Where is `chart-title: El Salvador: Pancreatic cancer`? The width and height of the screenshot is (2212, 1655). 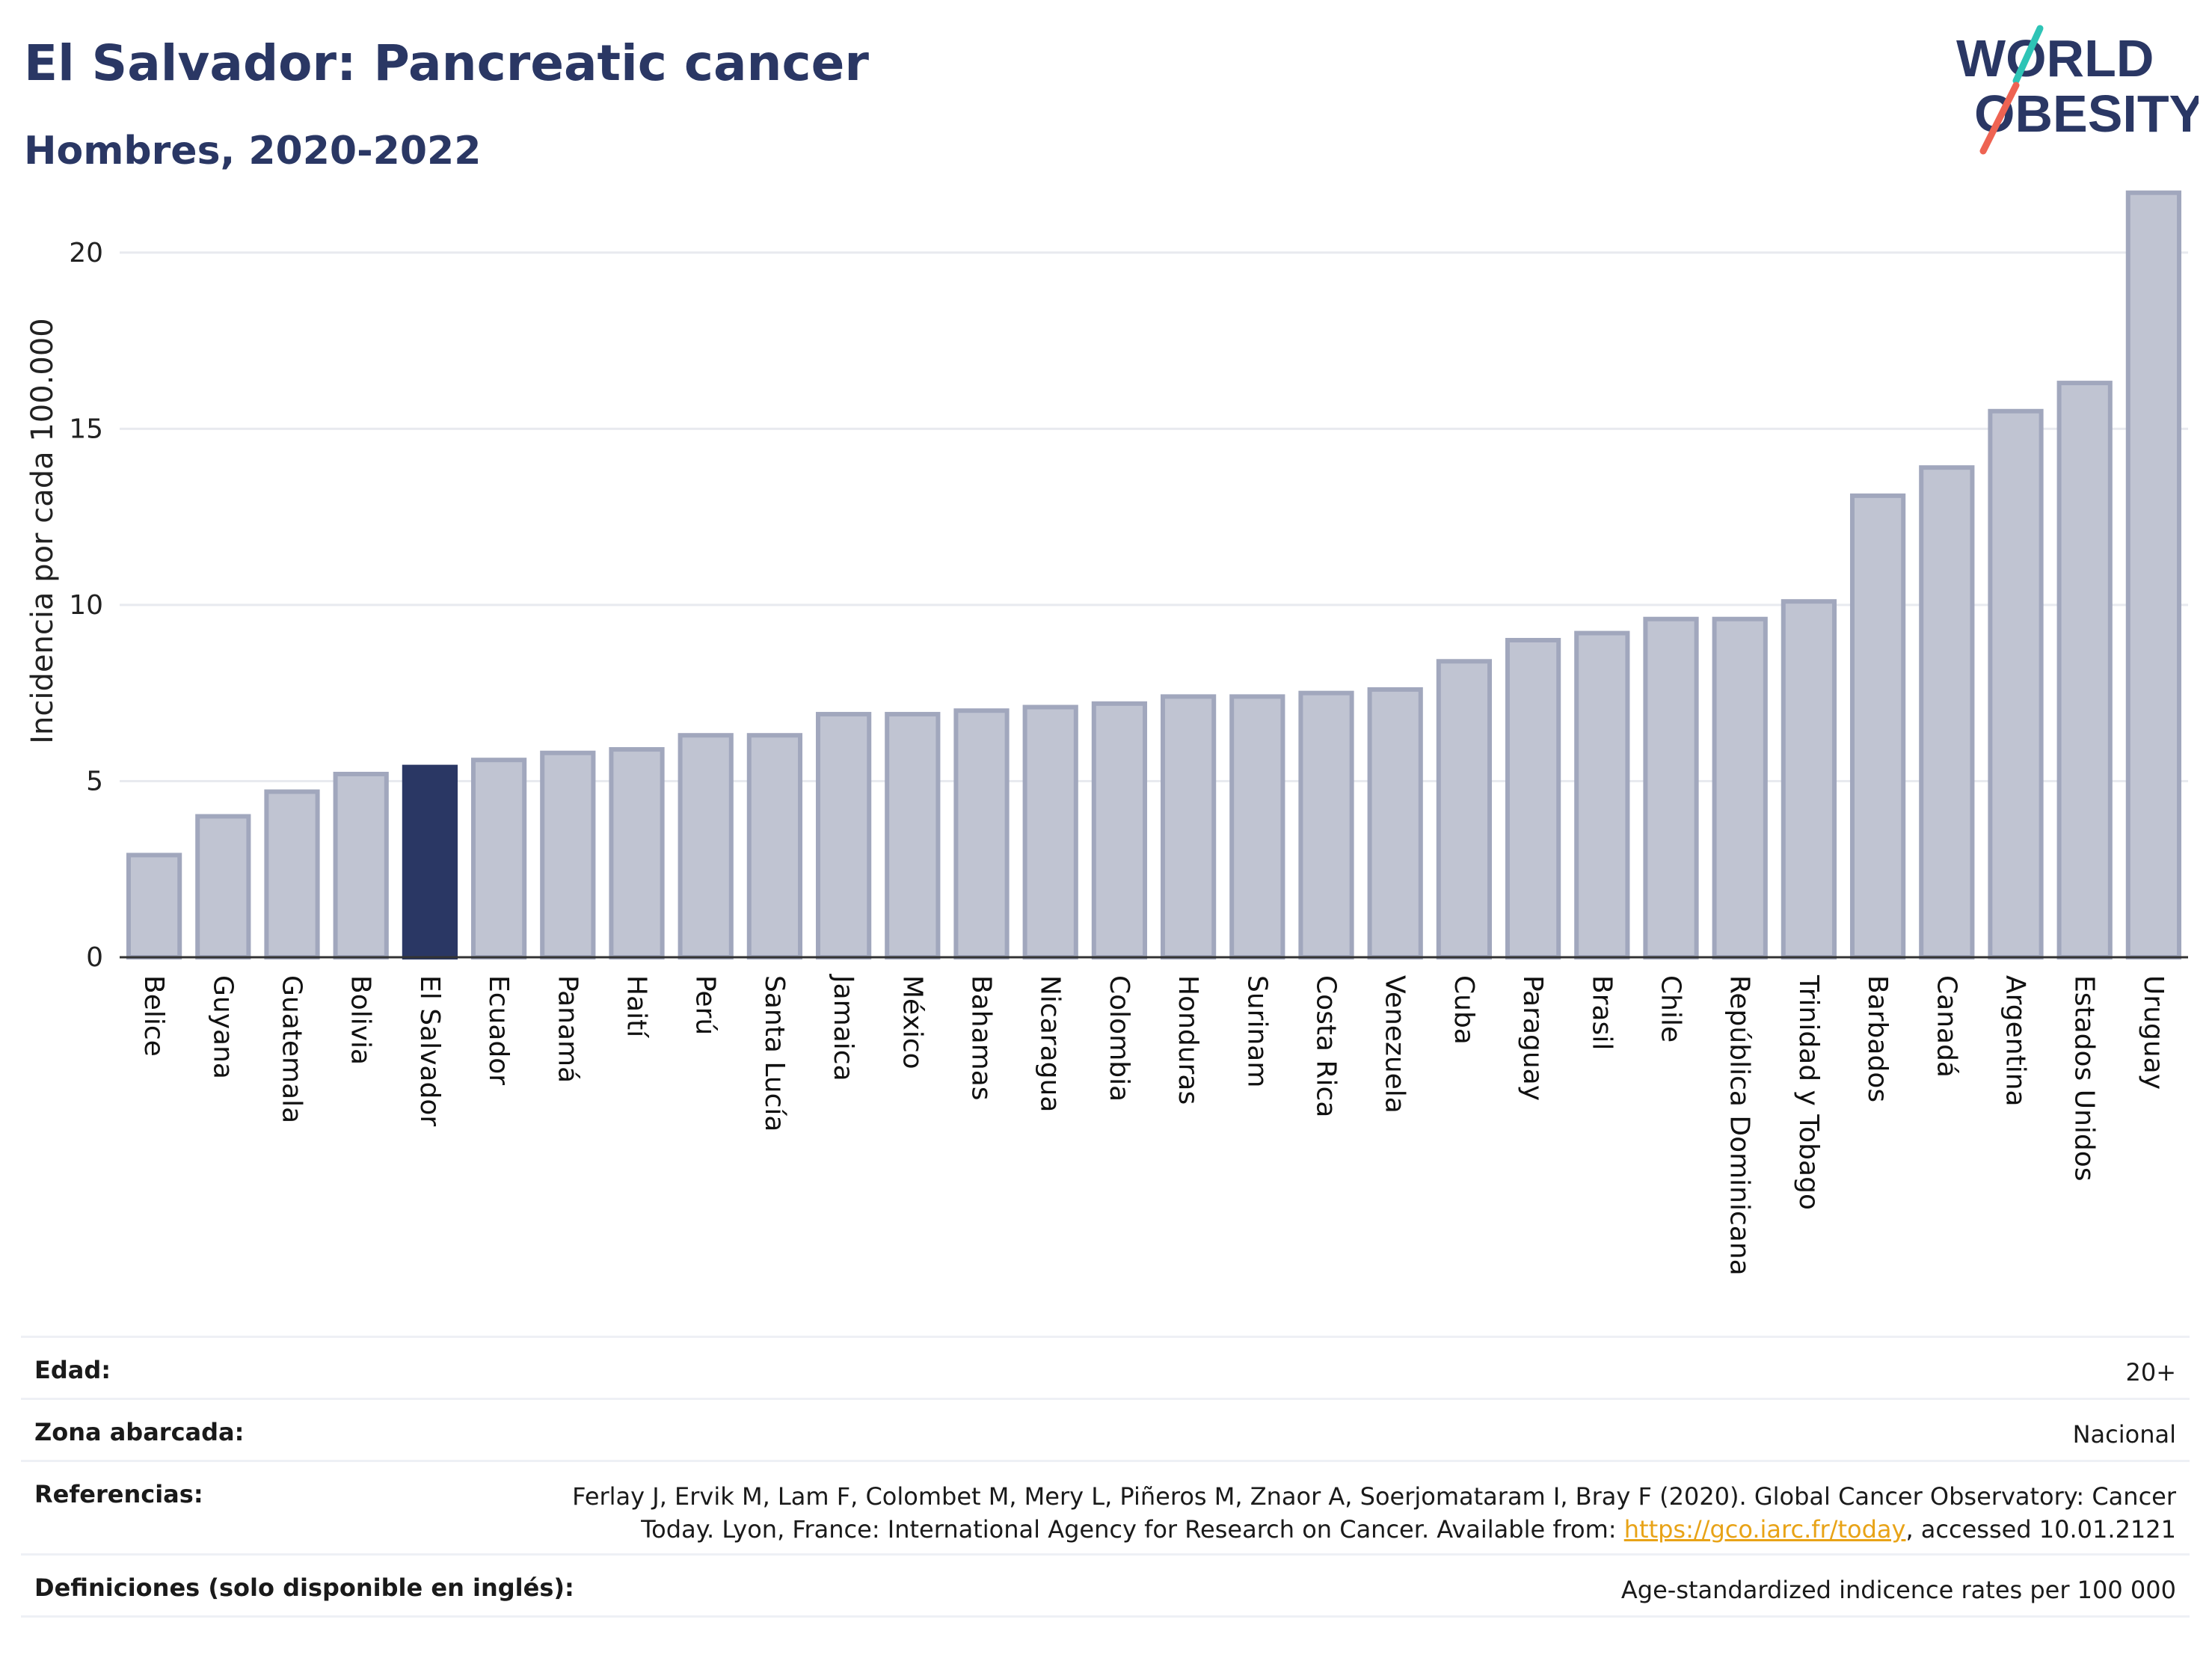
chart-title: El Salvador: Pancreatic cancer is located at coordinates (447, 63).